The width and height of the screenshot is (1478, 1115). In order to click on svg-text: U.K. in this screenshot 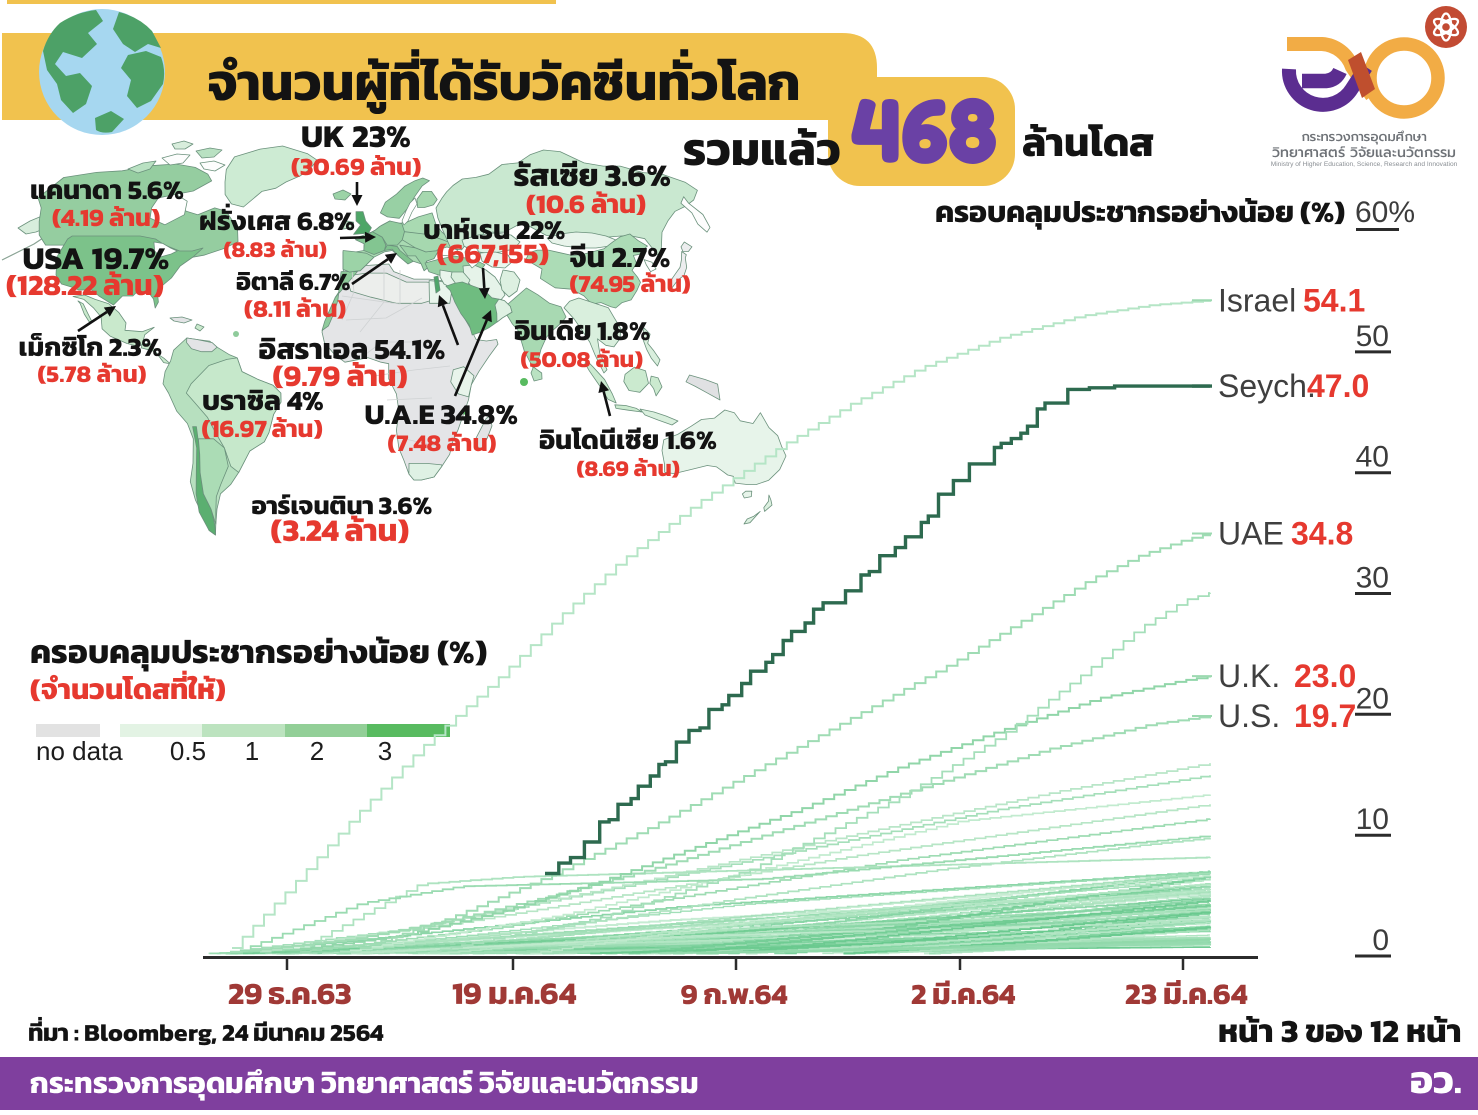, I will do `click(1249, 676)`.